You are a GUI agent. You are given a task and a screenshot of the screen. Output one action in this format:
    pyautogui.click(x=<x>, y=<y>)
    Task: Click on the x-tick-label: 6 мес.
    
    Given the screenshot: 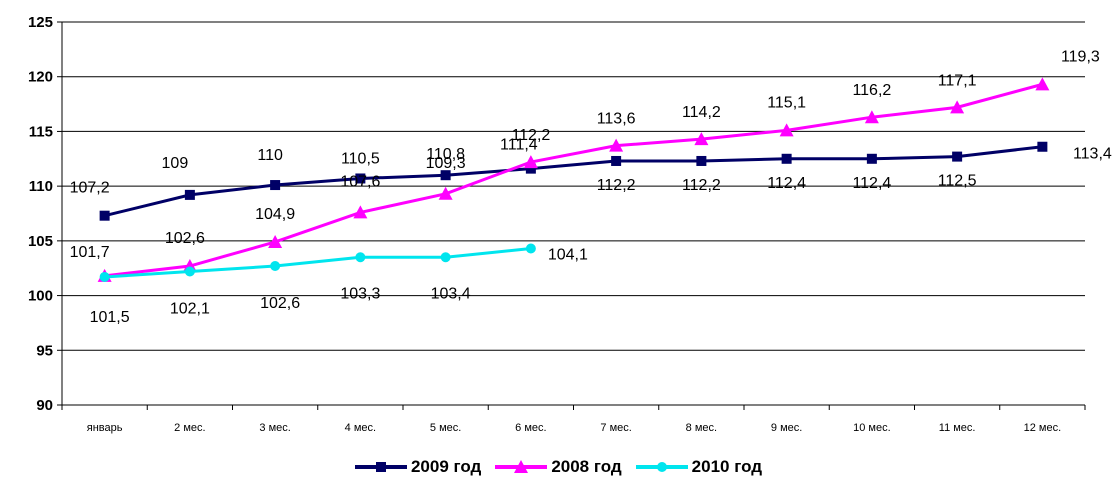 What is the action you would take?
    pyautogui.click(x=530, y=428)
    